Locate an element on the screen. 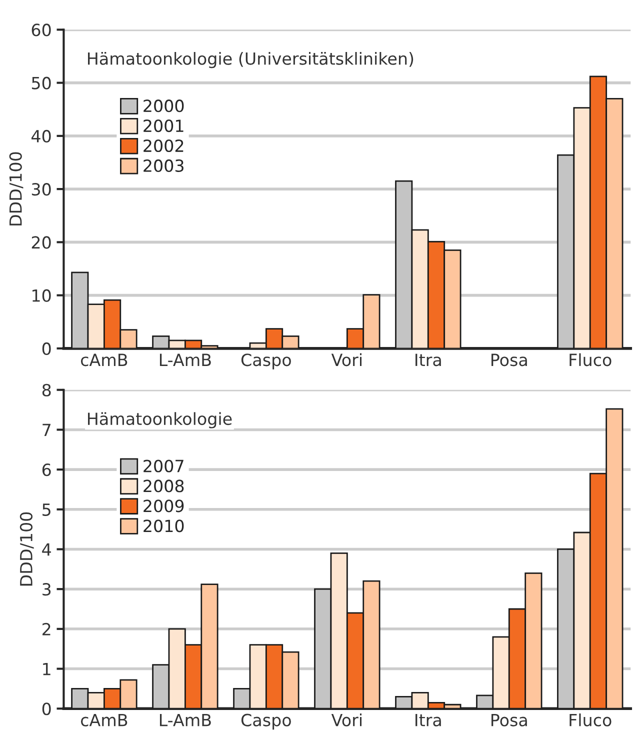 This screenshot has width=637, height=742. text: Hämatoonkologie (Universitätskliniken) is located at coordinates (251, 60).